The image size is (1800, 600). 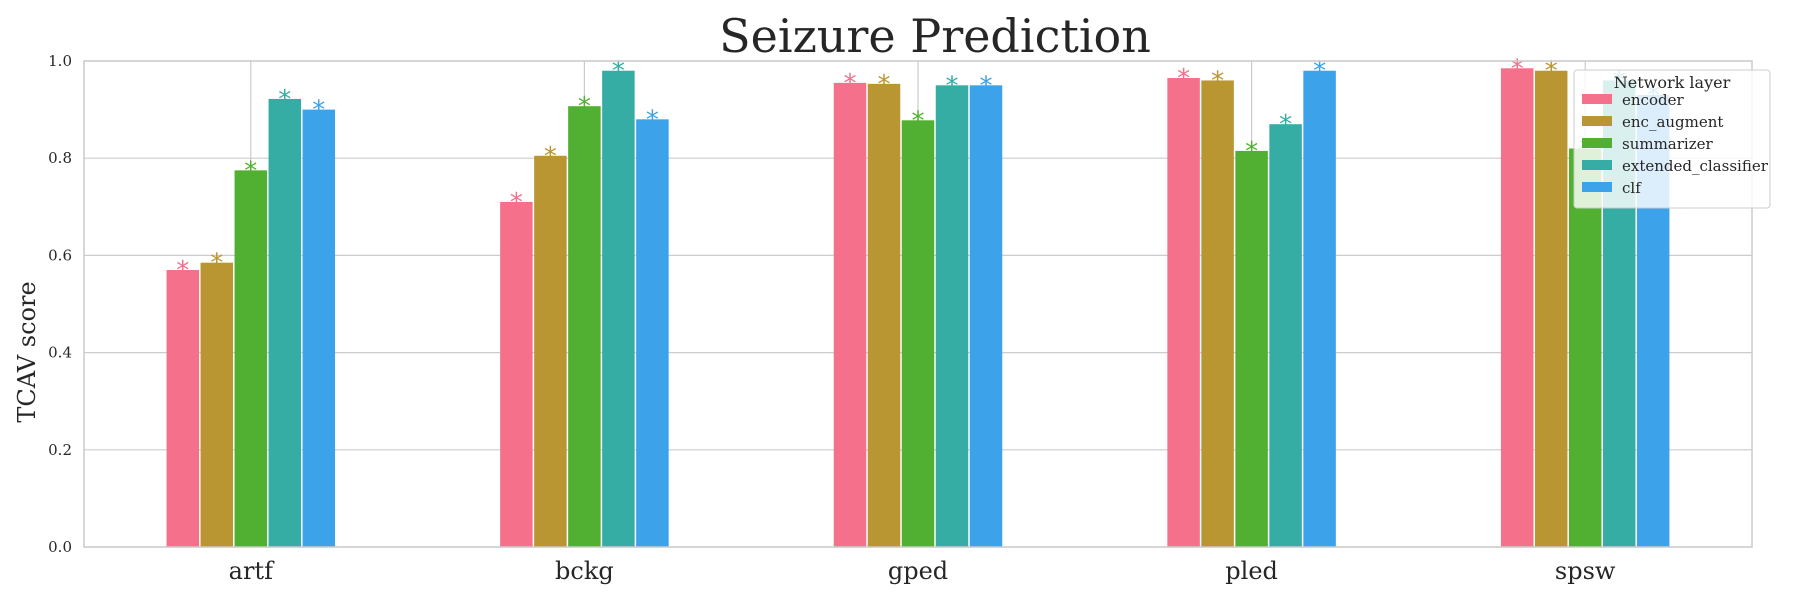 What do you see at coordinates (935, 36) in the screenshot?
I see `chart-title: Seizure Prediction` at bounding box center [935, 36].